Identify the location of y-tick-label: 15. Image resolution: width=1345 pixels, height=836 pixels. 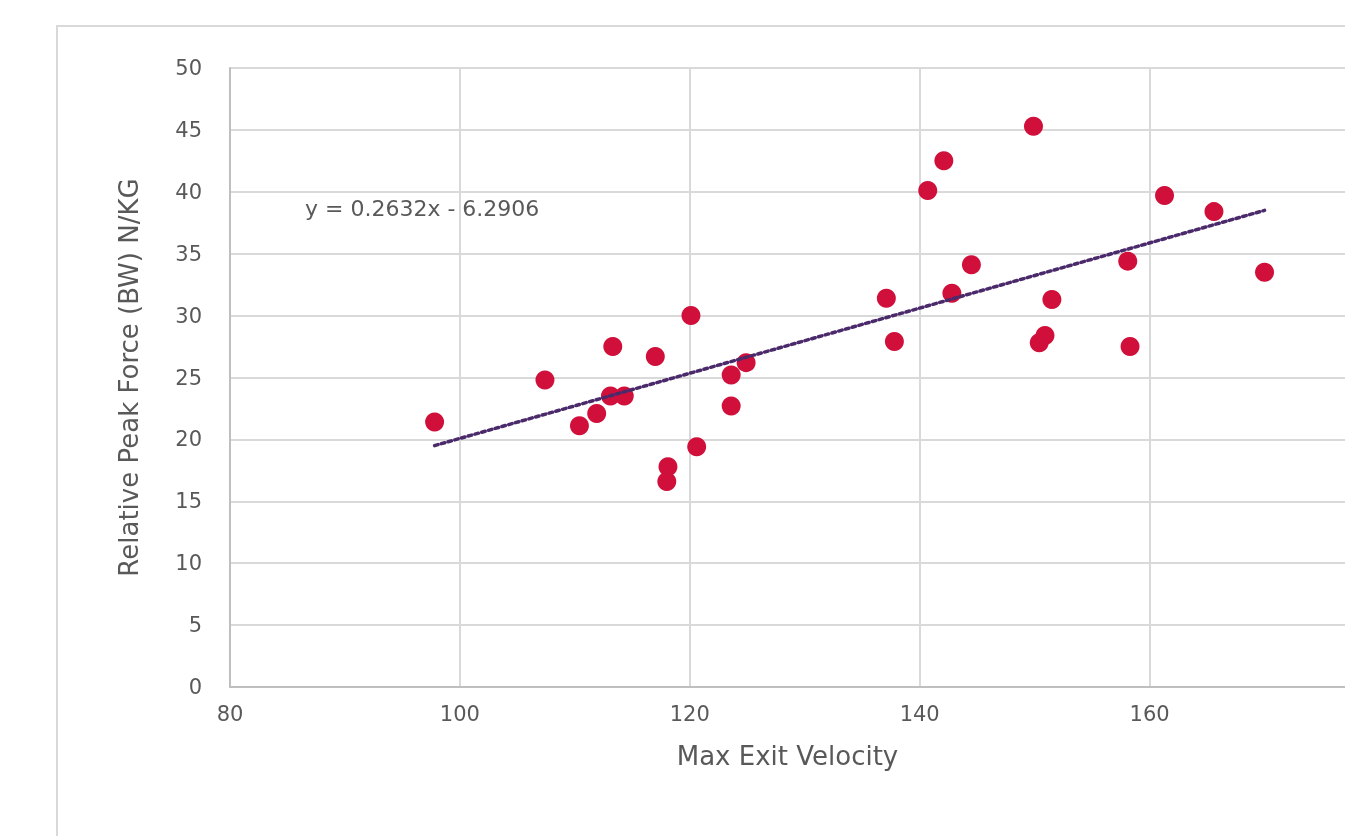
(188, 501).